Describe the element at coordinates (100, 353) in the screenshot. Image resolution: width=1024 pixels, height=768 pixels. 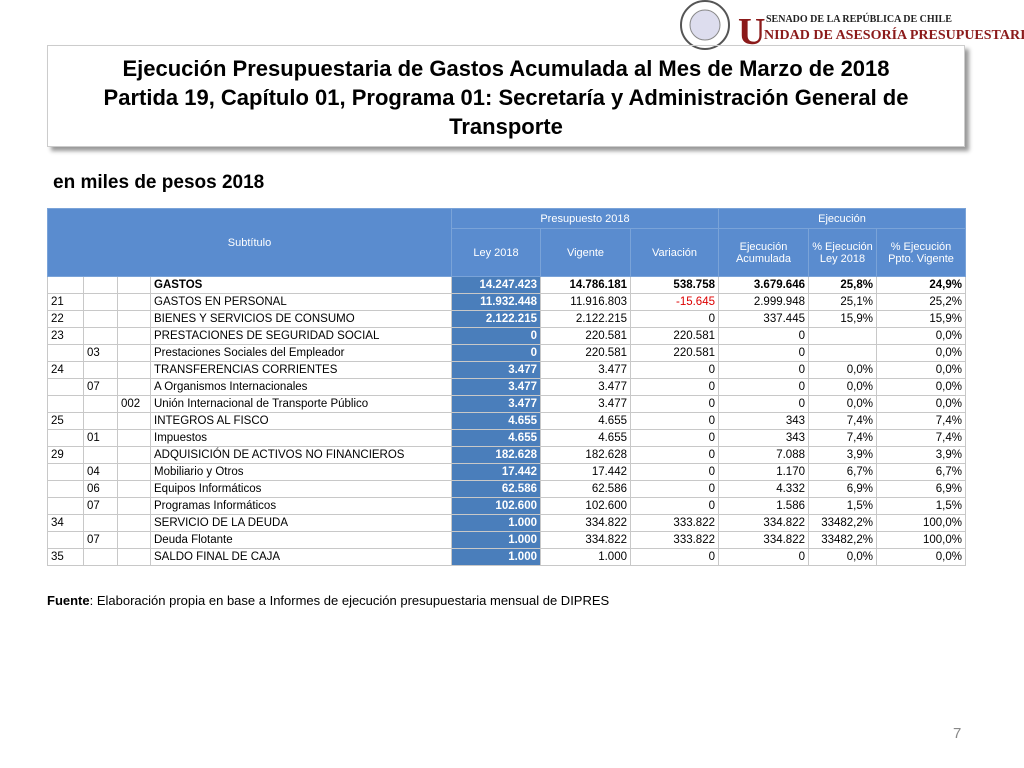
I see `table-cell: 03` at that location.